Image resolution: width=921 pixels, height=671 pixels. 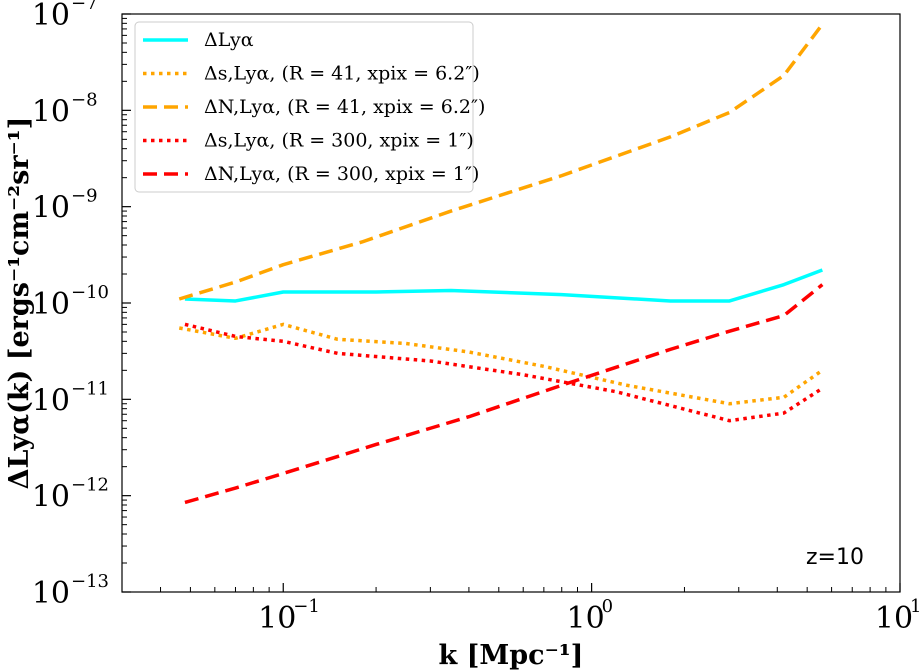 I want to click on y-tick-exponent: −7, so click(x=84, y=7).